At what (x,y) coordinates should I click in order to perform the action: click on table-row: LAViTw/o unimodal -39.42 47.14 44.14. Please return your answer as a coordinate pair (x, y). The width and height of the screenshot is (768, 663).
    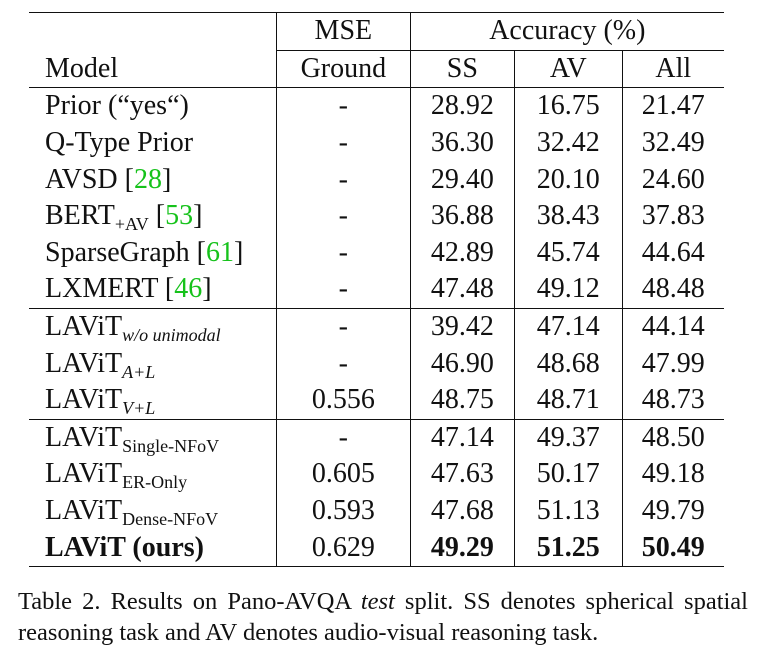
    Looking at the image, I should click on (376, 326).